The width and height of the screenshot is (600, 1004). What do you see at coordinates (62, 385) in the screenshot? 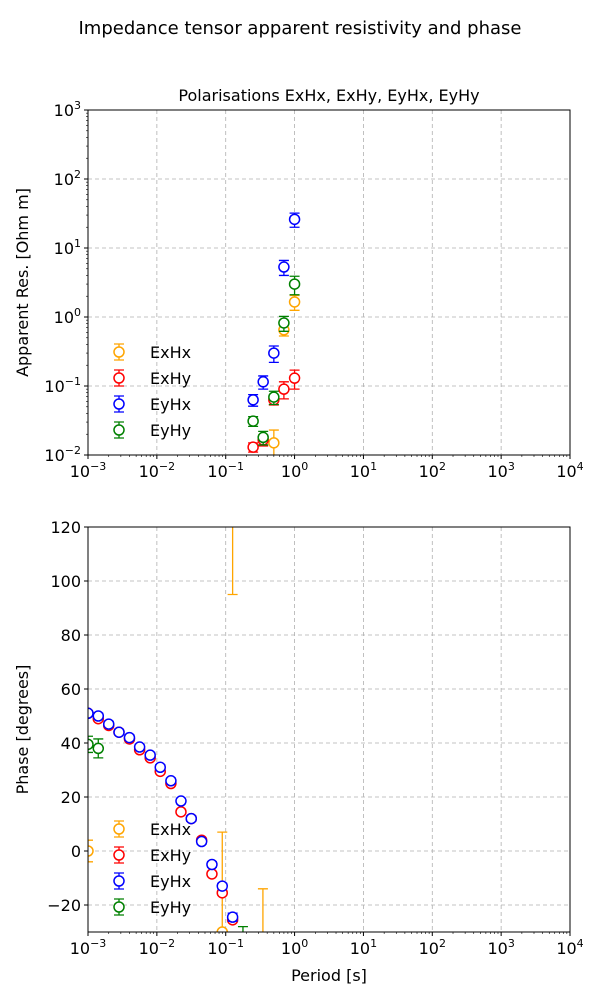
I see `y-tick-label: 10−1` at bounding box center [62, 385].